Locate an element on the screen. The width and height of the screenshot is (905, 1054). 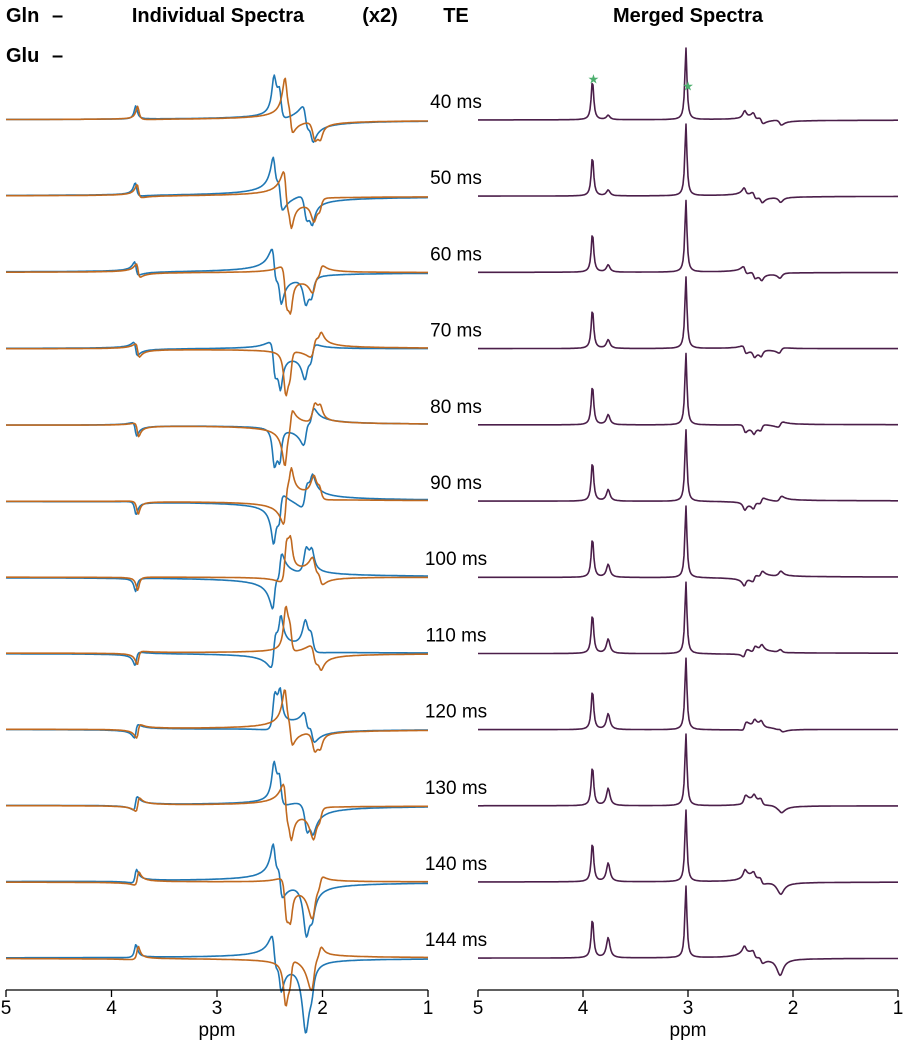
legend-gln-label: Gln is located at coordinates (22, 16).